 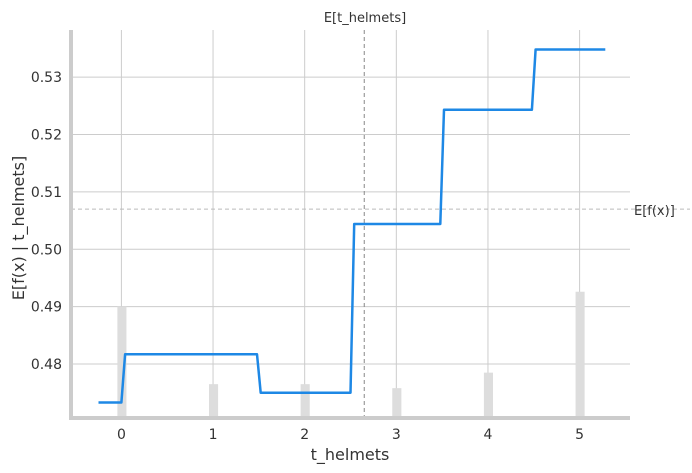 What do you see at coordinates (304, 435) in the screenshot?
I see `x-tick-label: 2` at bounding box center [304, 435].